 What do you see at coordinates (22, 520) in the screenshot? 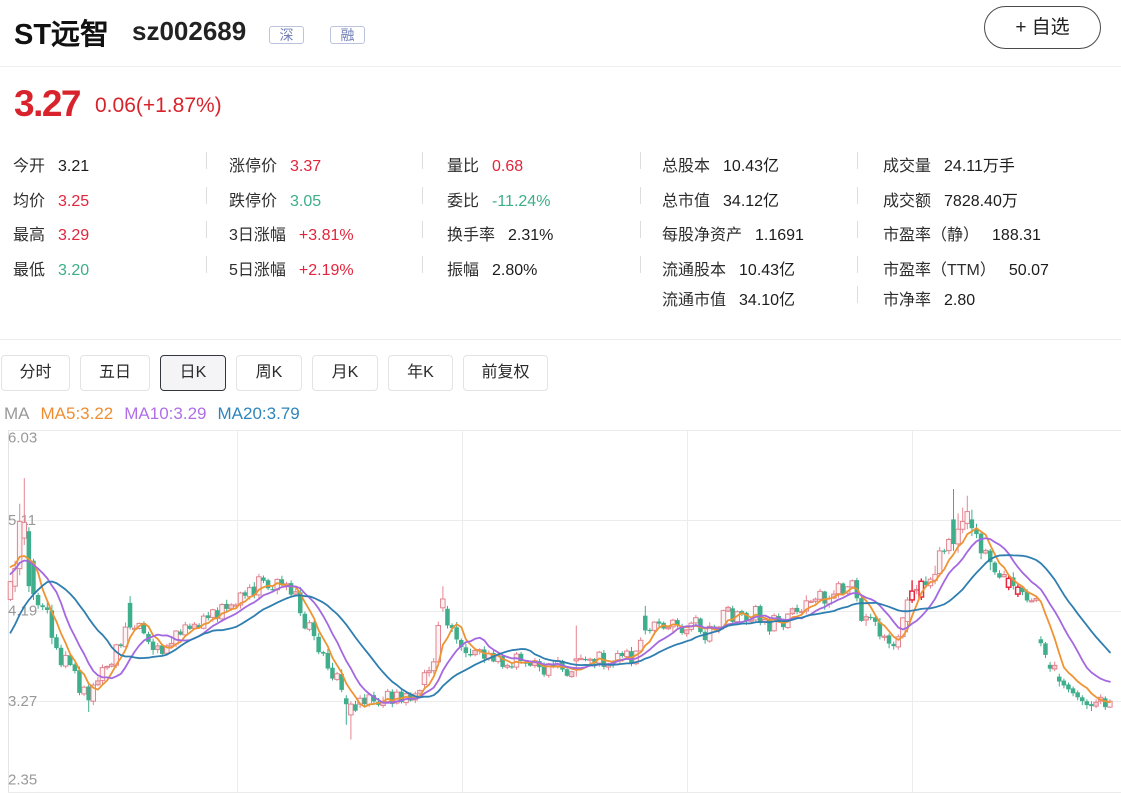
I see `svg-text: 5.11` at bounding box center [22, 520].